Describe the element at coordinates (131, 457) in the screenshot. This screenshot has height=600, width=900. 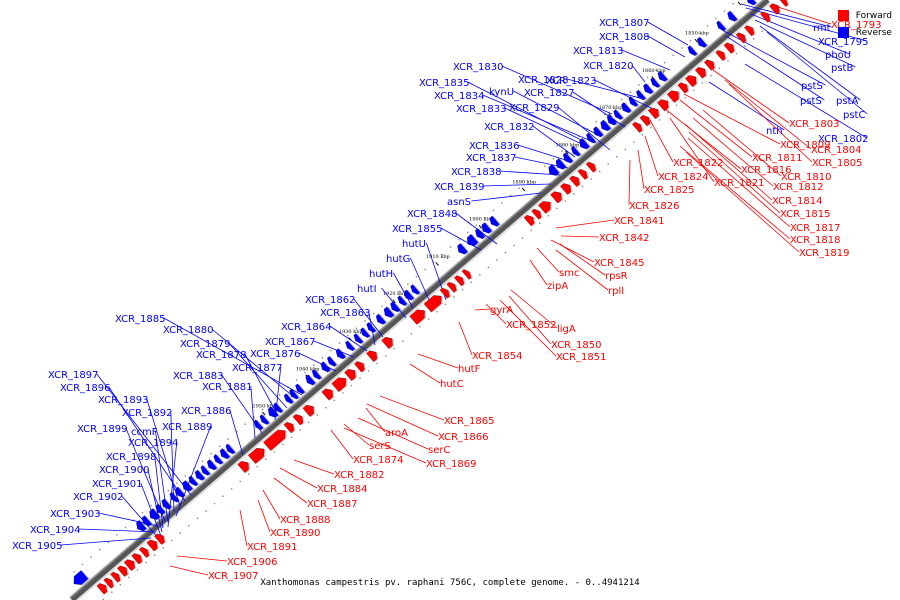
I see `reverse-gene-label: XCR_1898` at that location.